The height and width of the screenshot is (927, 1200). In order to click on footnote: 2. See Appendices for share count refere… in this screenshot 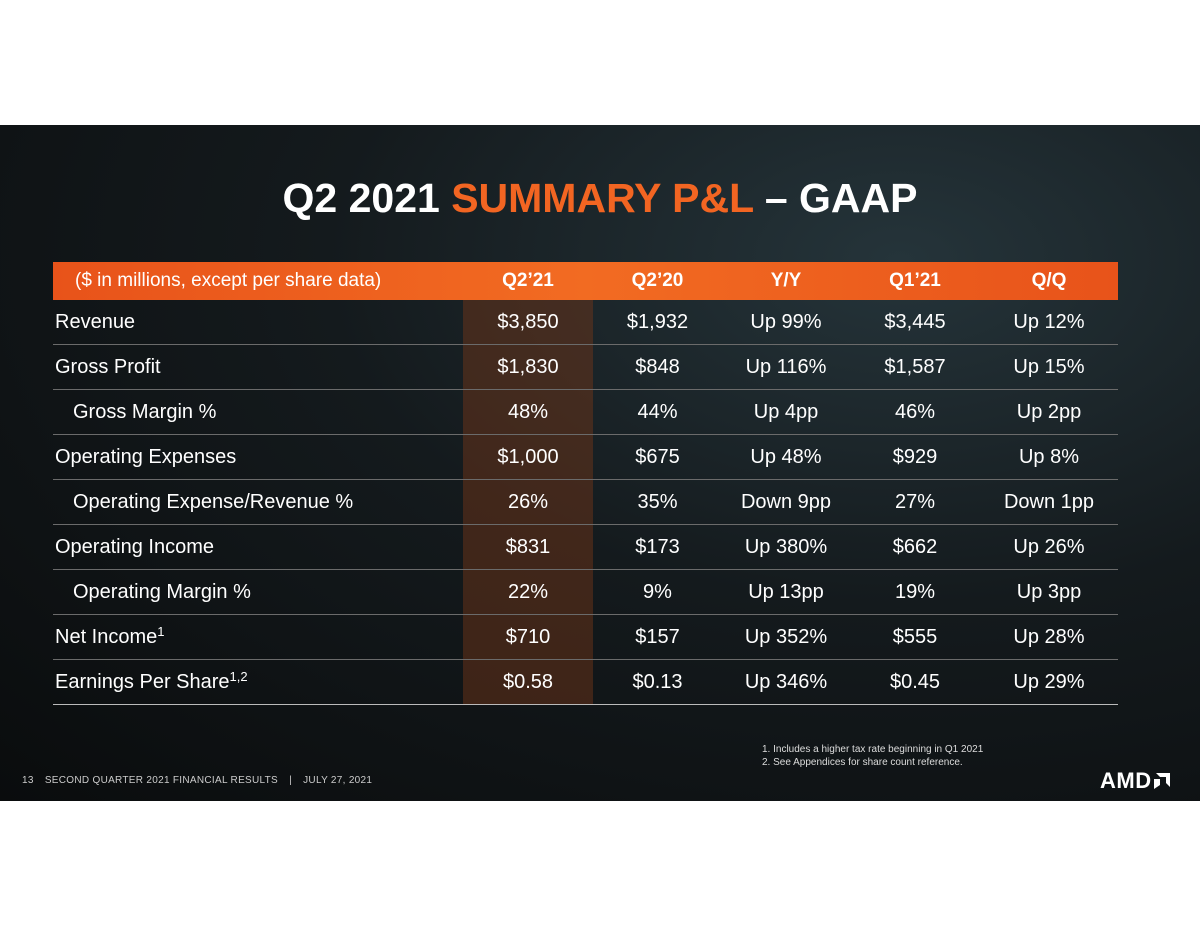, I will do `click(862, 762)`.